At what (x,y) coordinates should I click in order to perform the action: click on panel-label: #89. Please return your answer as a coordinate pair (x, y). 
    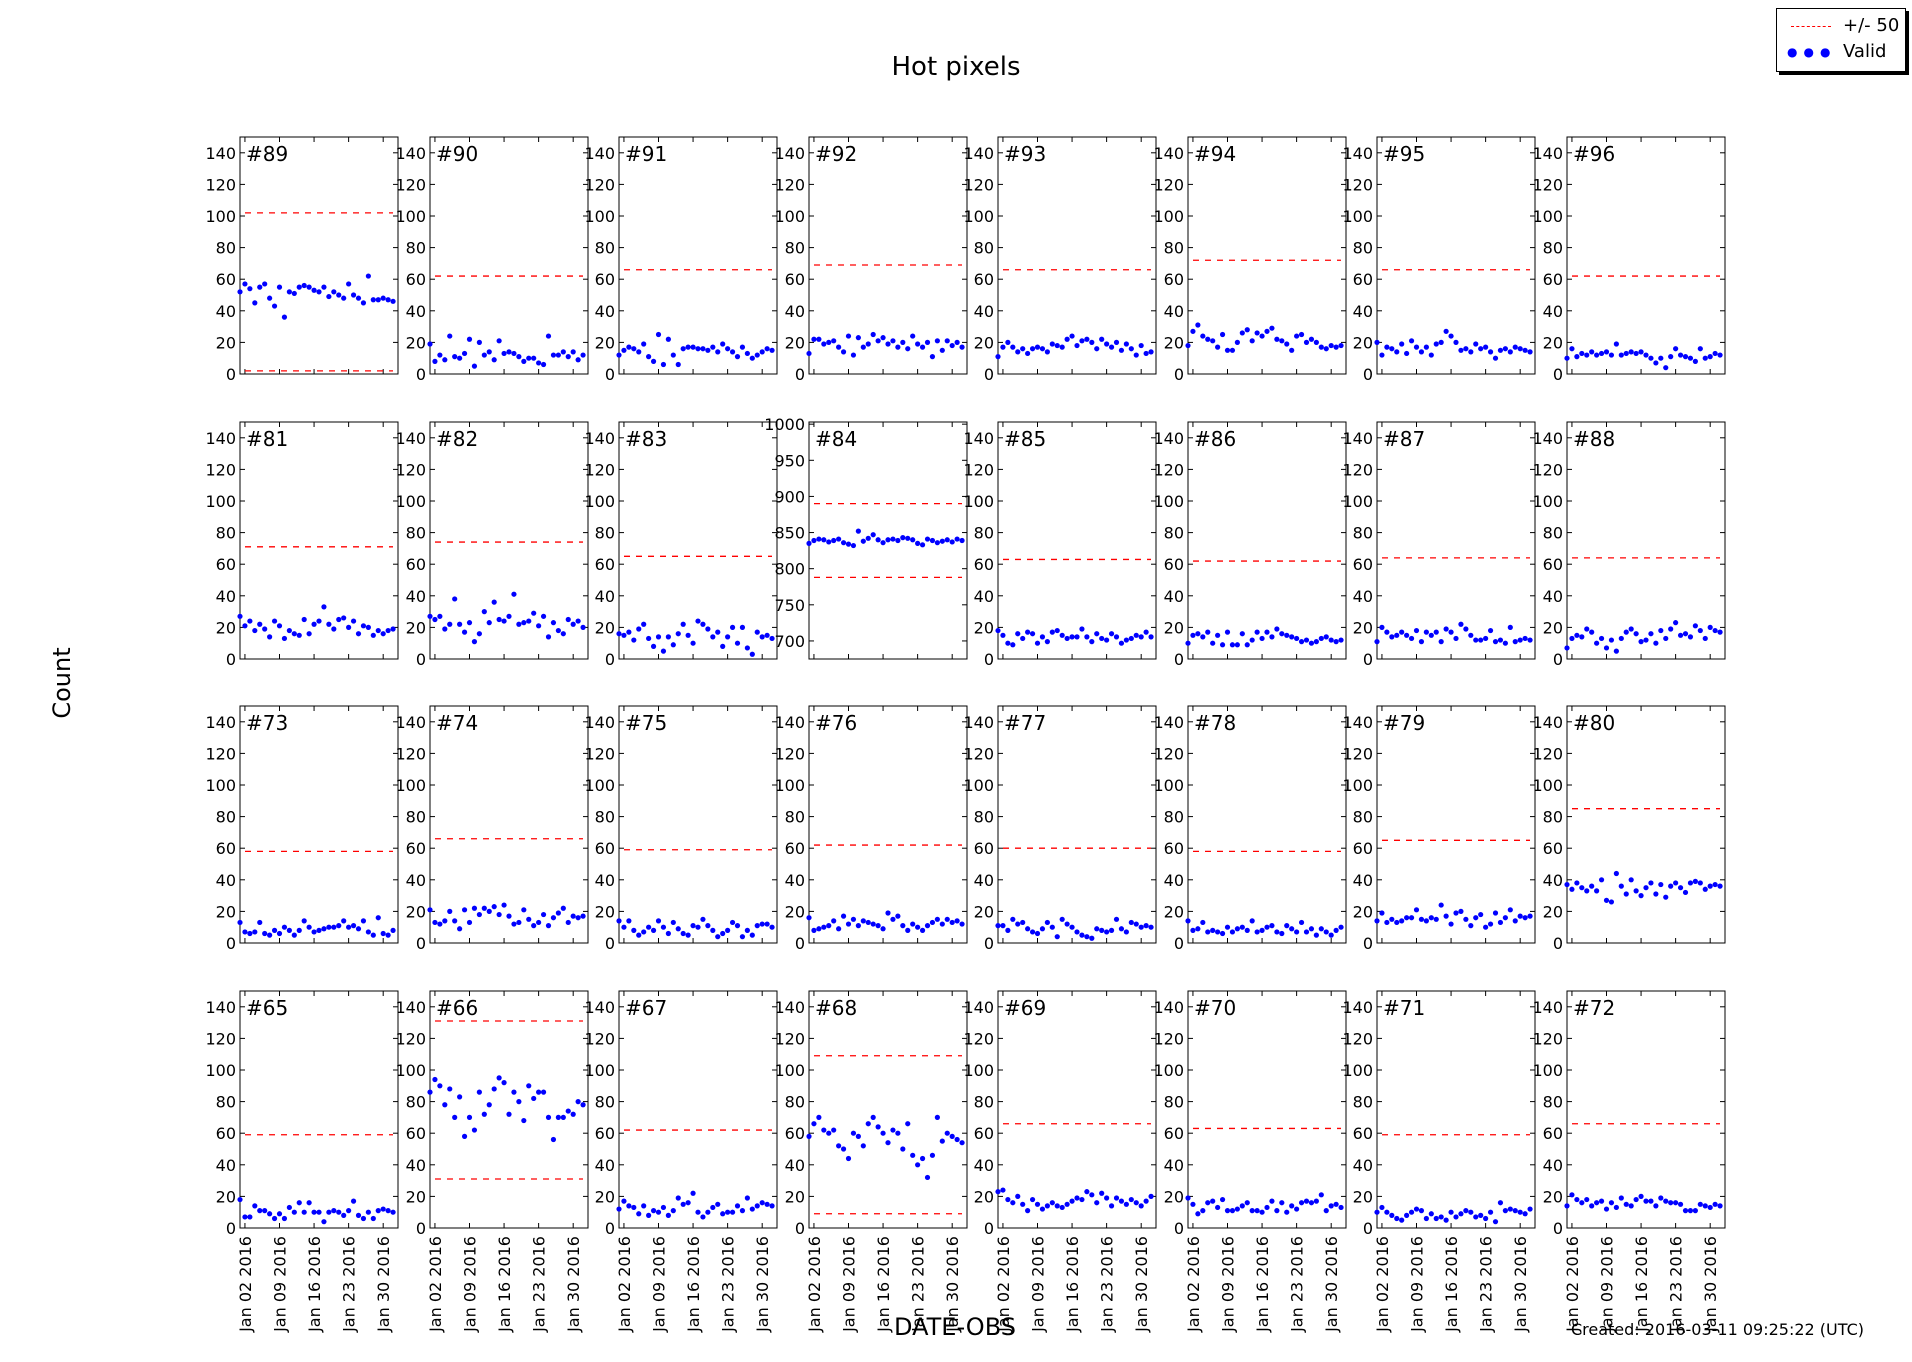
    Looking at the image, I should click on (267, 154).